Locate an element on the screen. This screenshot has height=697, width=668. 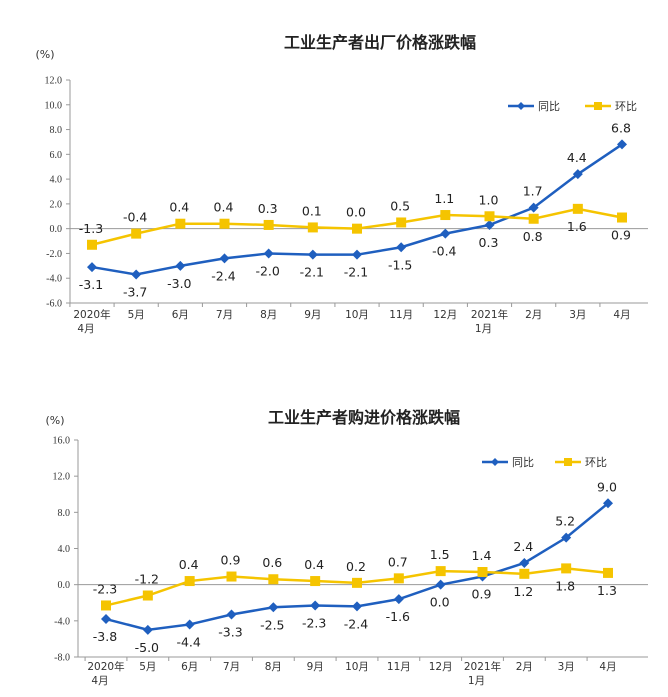
data-label-mom: 0.1 is located at coordinates (312, 210).